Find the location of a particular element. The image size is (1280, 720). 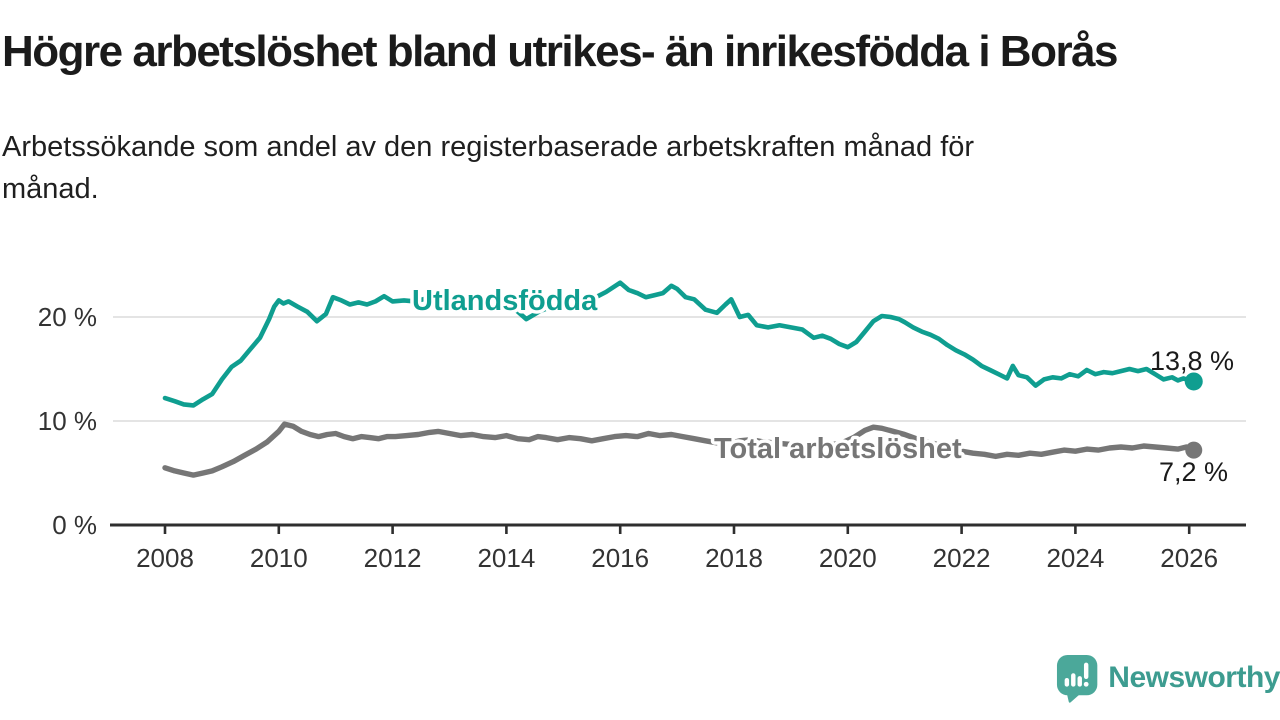

series-end-dot-total is located at coordinates (1194, 450).